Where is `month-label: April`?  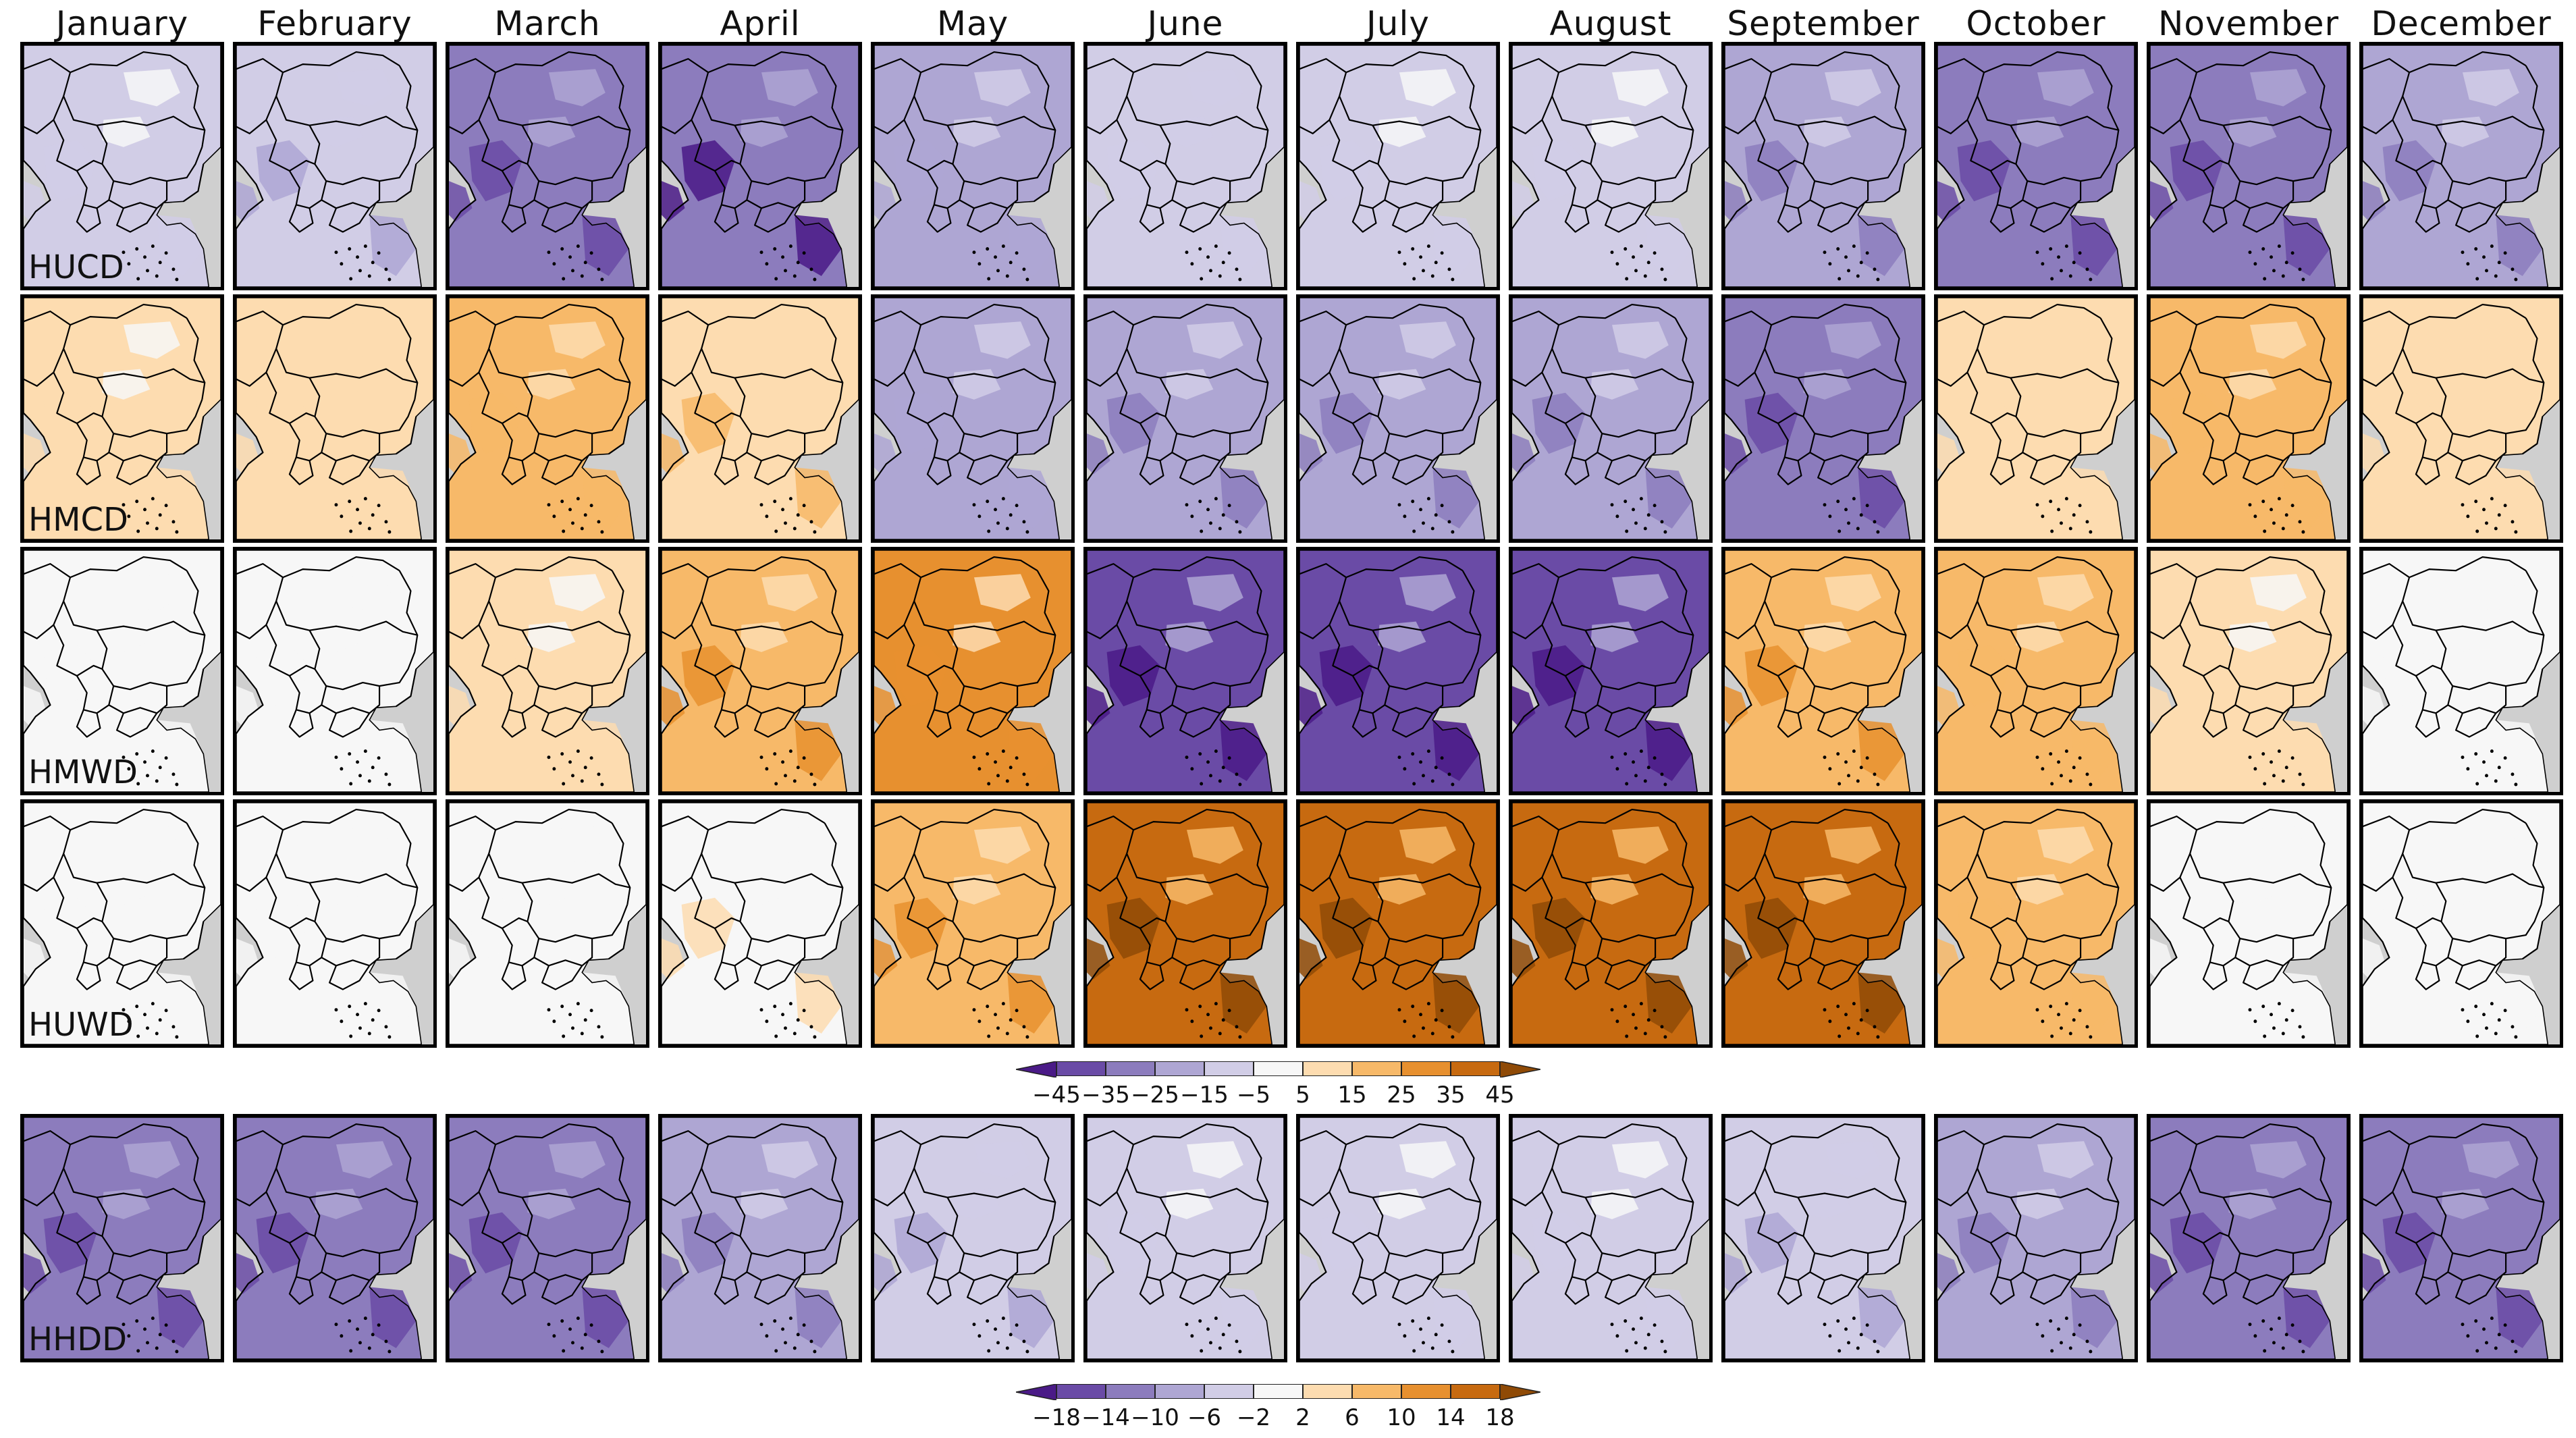
month-label: April is located at coordinates (761, 23).